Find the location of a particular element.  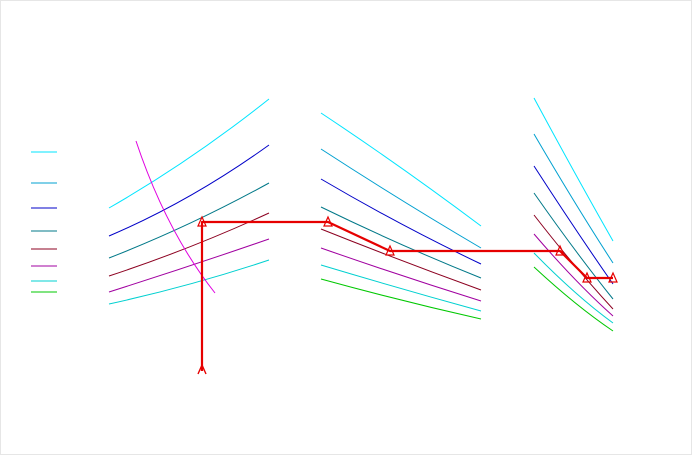

legend is located at coordinates (44, 222).